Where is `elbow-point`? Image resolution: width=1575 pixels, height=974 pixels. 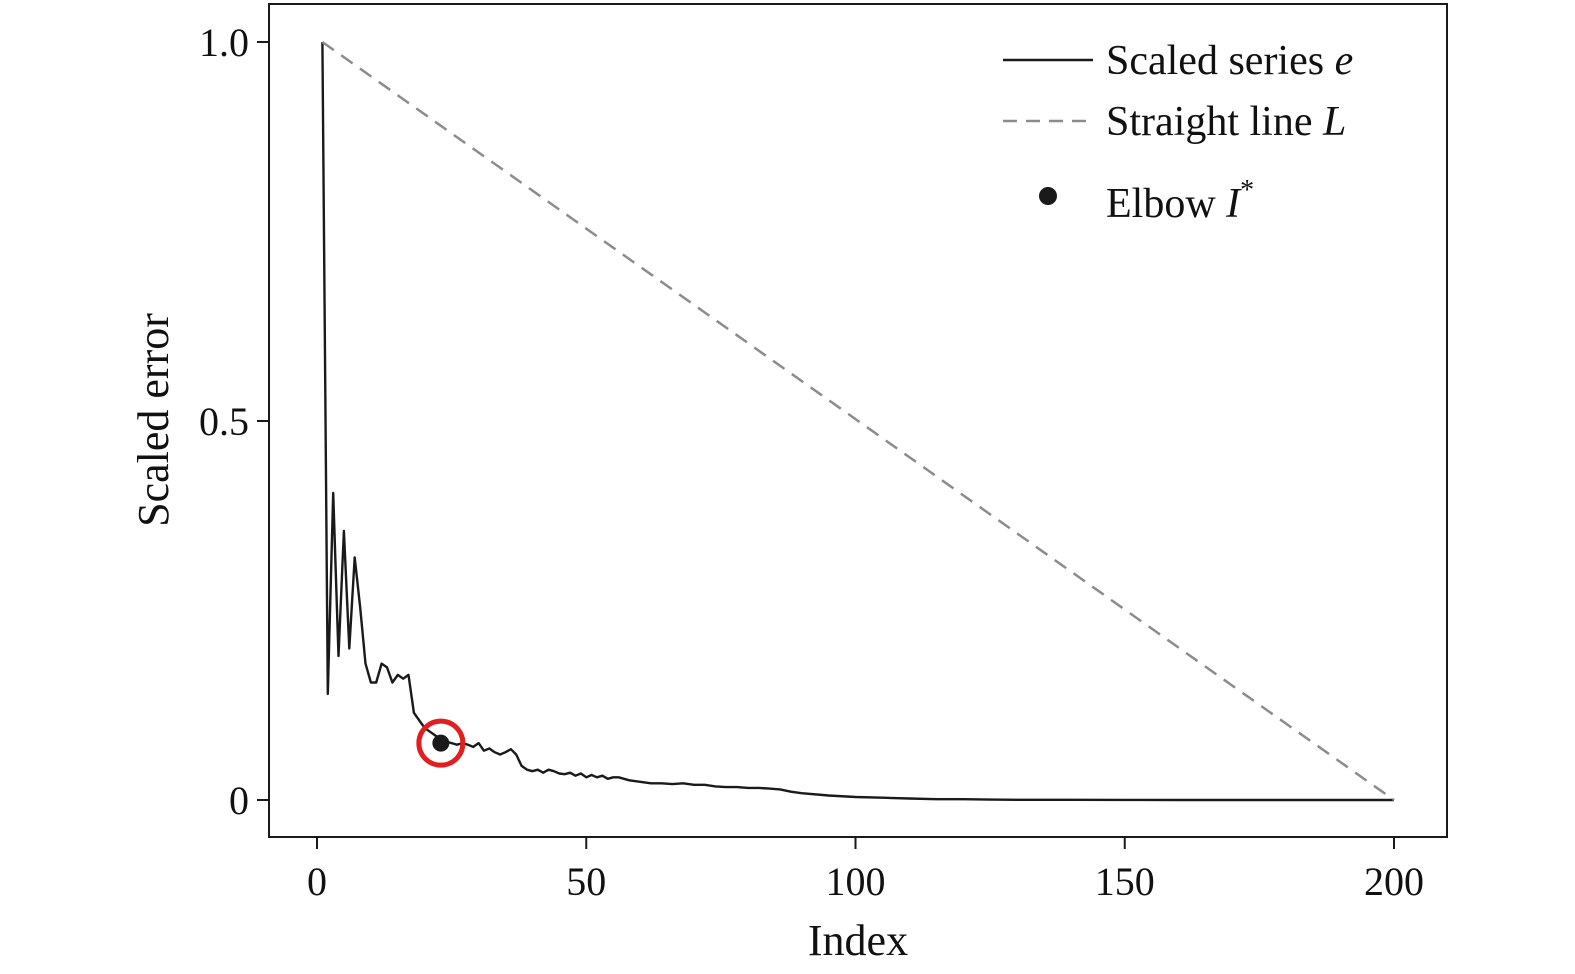 elbow-point is located at coordinates (441, 743).